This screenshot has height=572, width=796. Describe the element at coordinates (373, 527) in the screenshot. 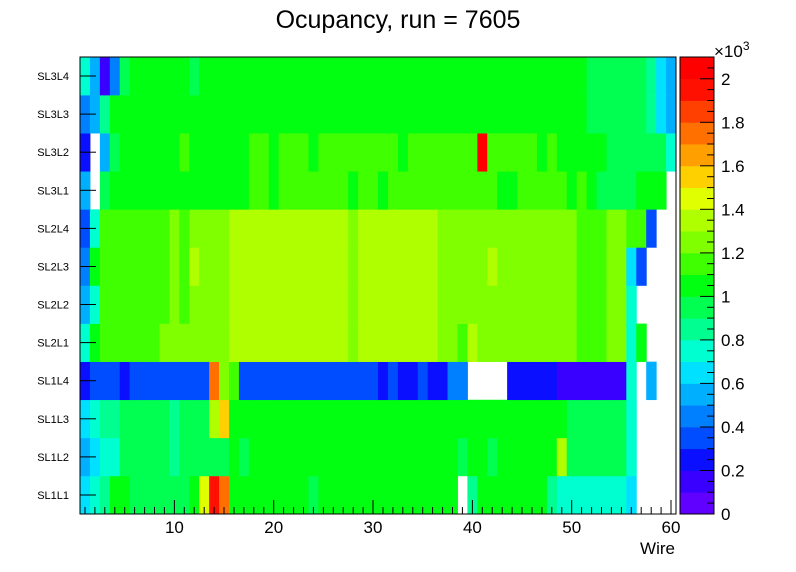

I see `x-tick-label: 30` at that location.